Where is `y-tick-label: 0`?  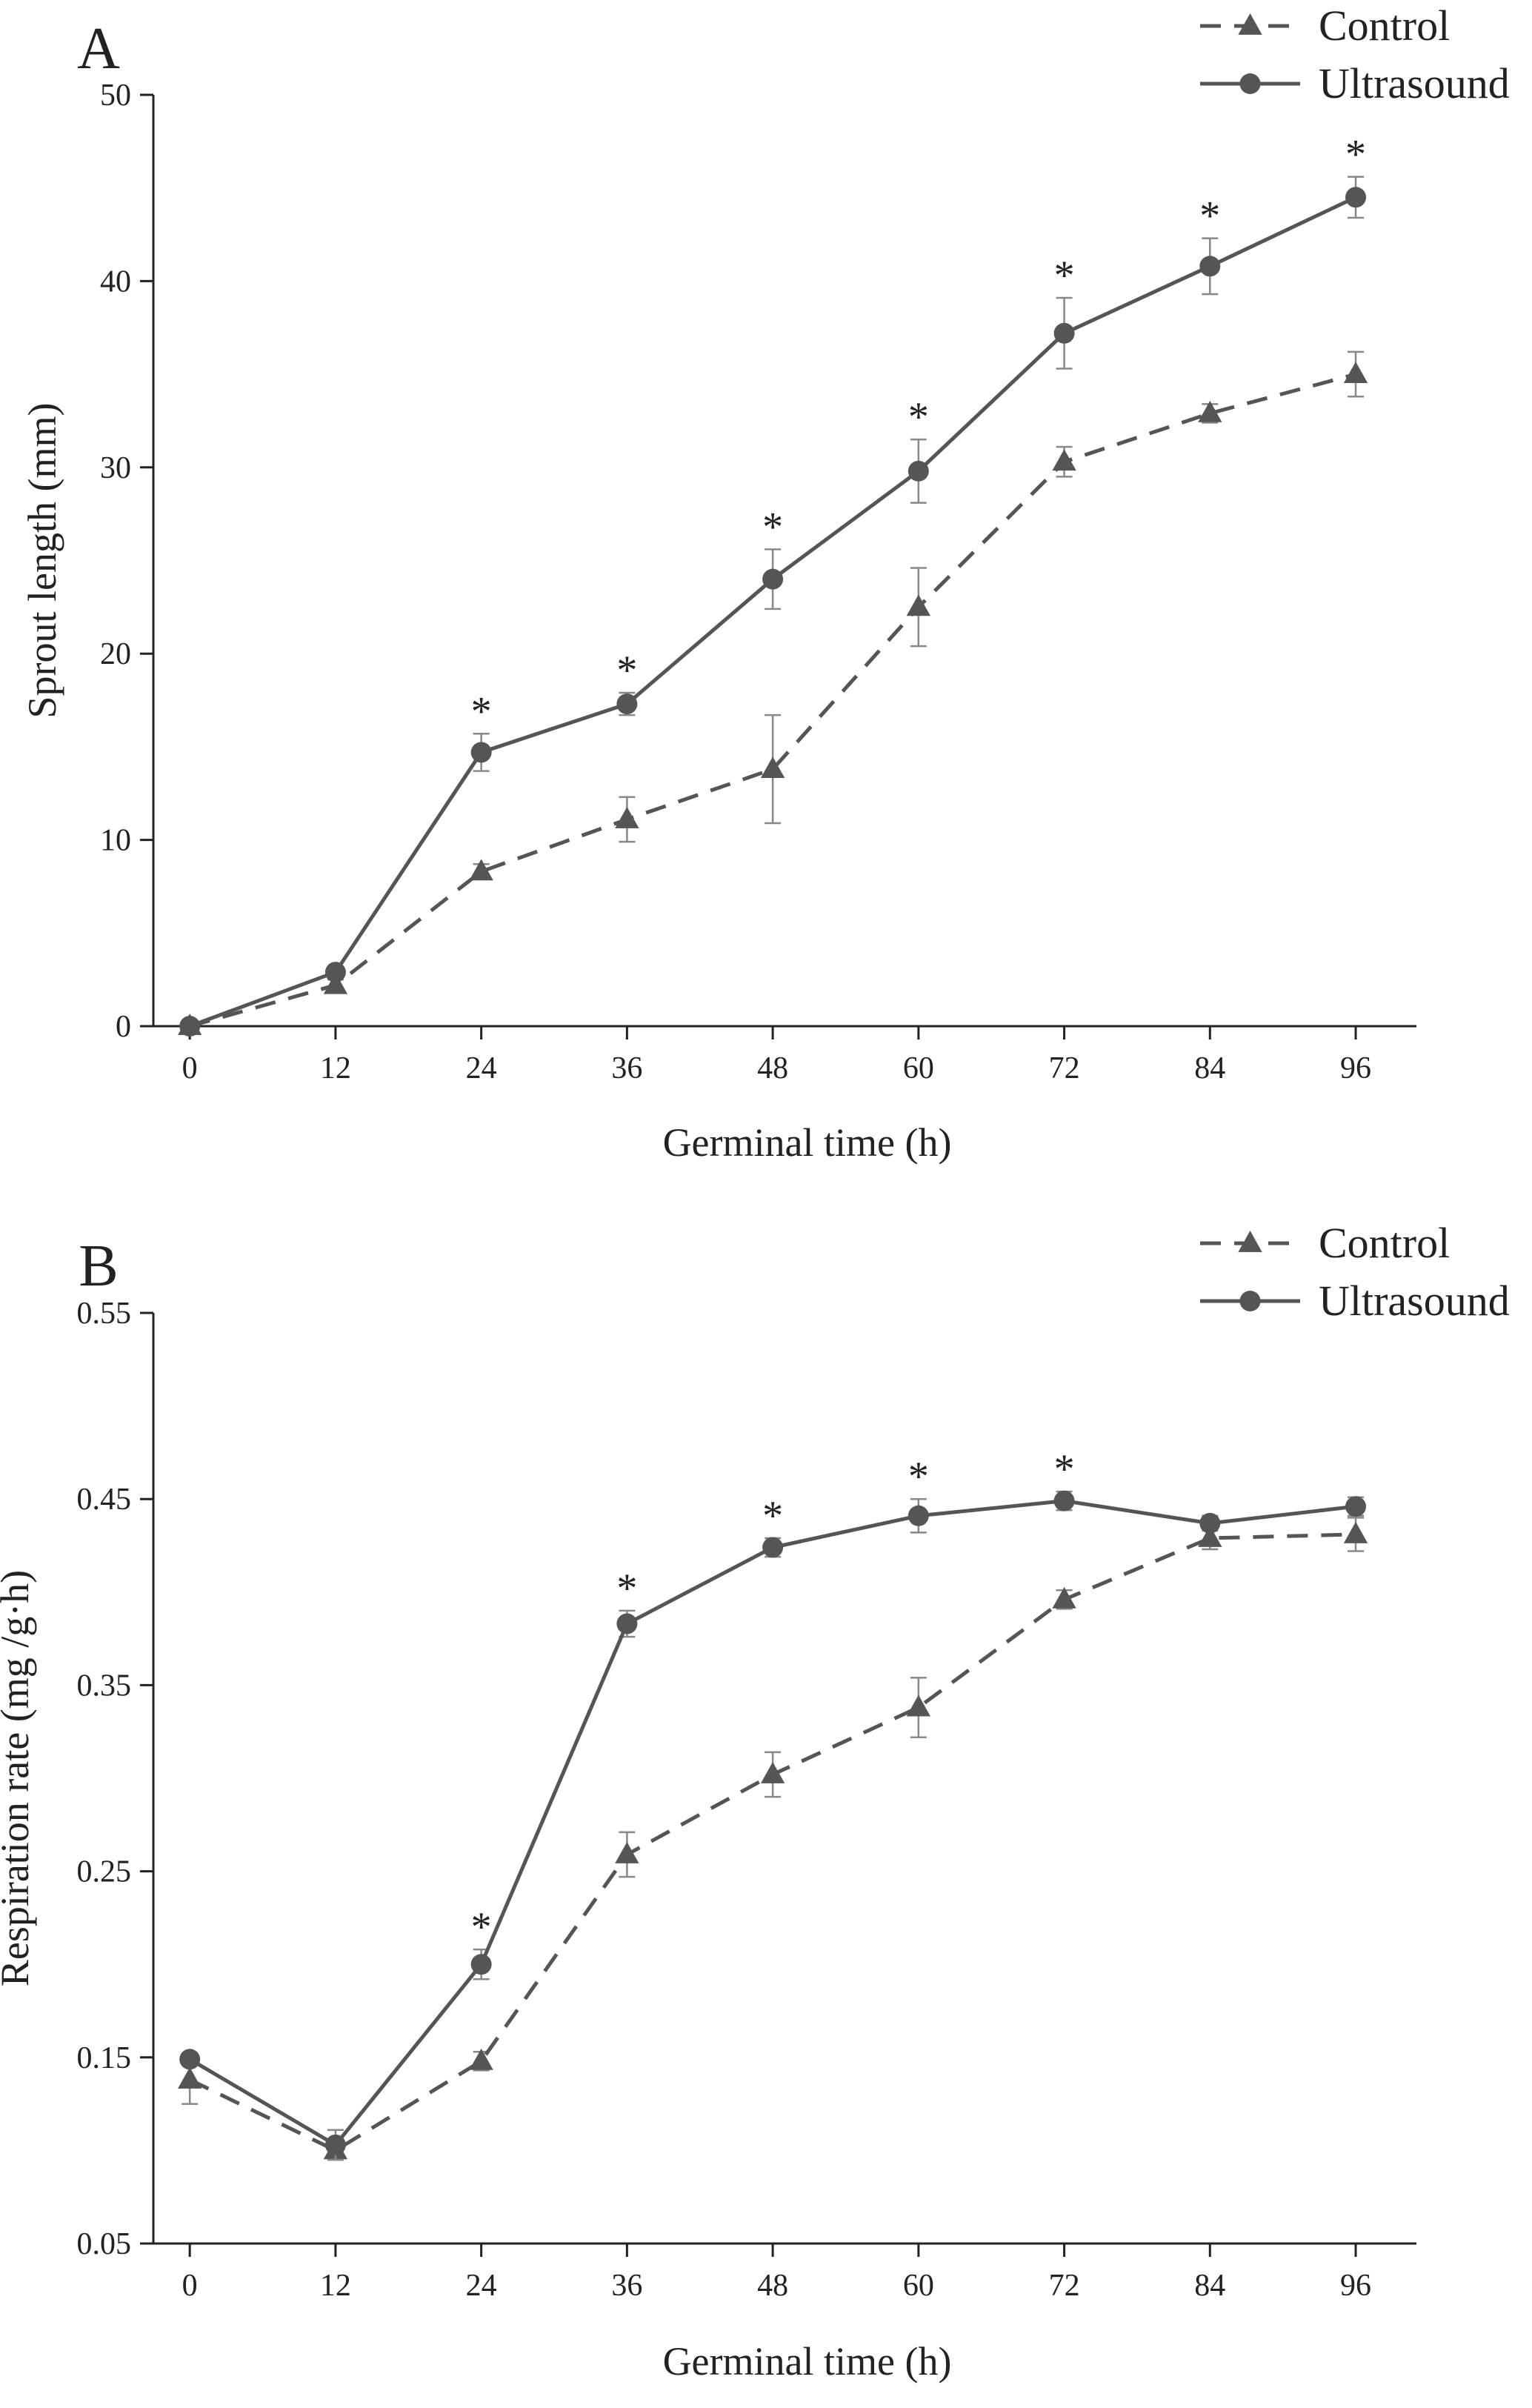 y-tick-label: 0 is located at coordinates (123, 1027).